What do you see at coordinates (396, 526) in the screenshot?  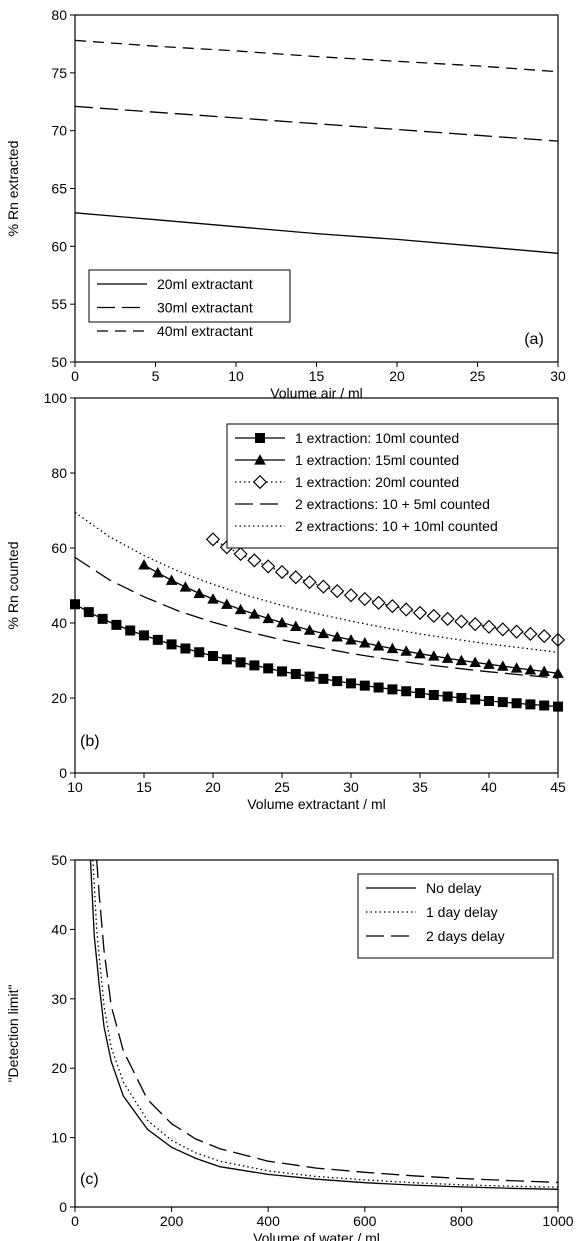 I see `legend-label-1-4: 2 extractions: 10 + 10ml counted` at bounding box center [396, 526].